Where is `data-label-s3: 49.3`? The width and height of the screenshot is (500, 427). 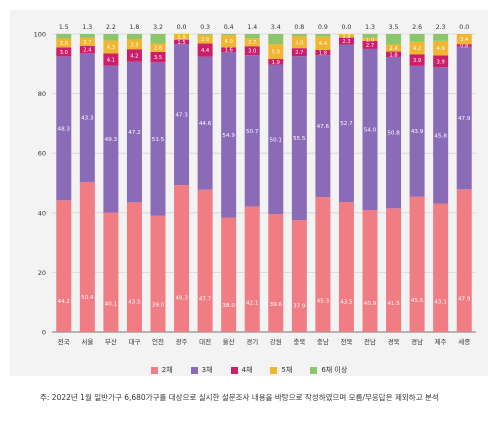 data-label-s3: 49.3 is located at coordinates (111, 140).